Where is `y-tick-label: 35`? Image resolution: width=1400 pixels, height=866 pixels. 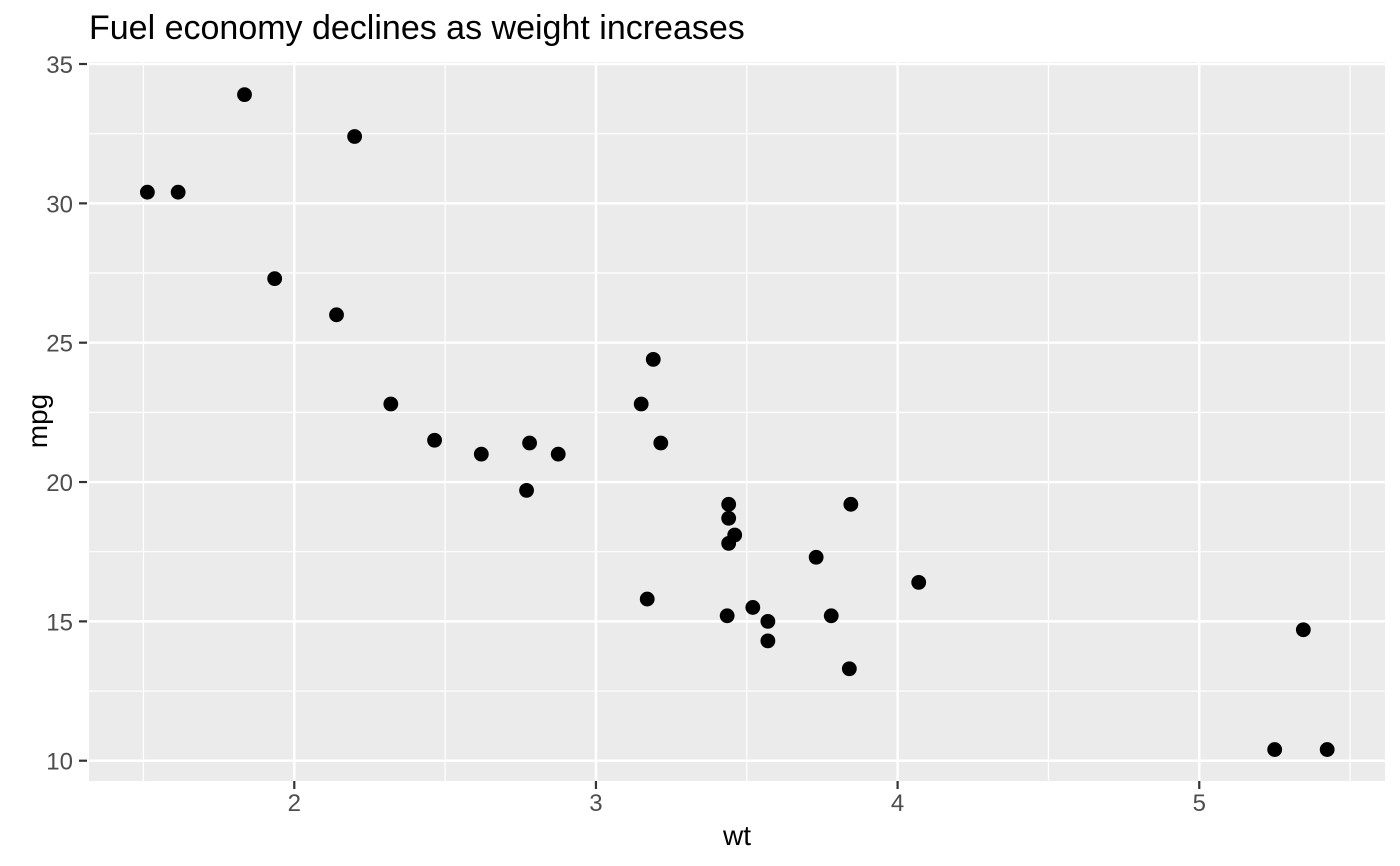
y-tick-label: 35 is located at coordinates (59, 65).